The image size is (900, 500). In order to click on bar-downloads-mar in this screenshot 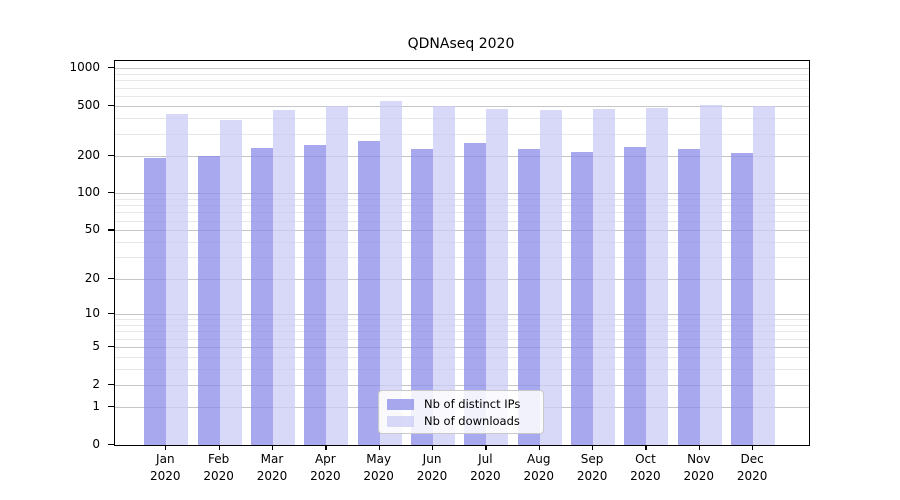, I will do `click(284, 277)`.